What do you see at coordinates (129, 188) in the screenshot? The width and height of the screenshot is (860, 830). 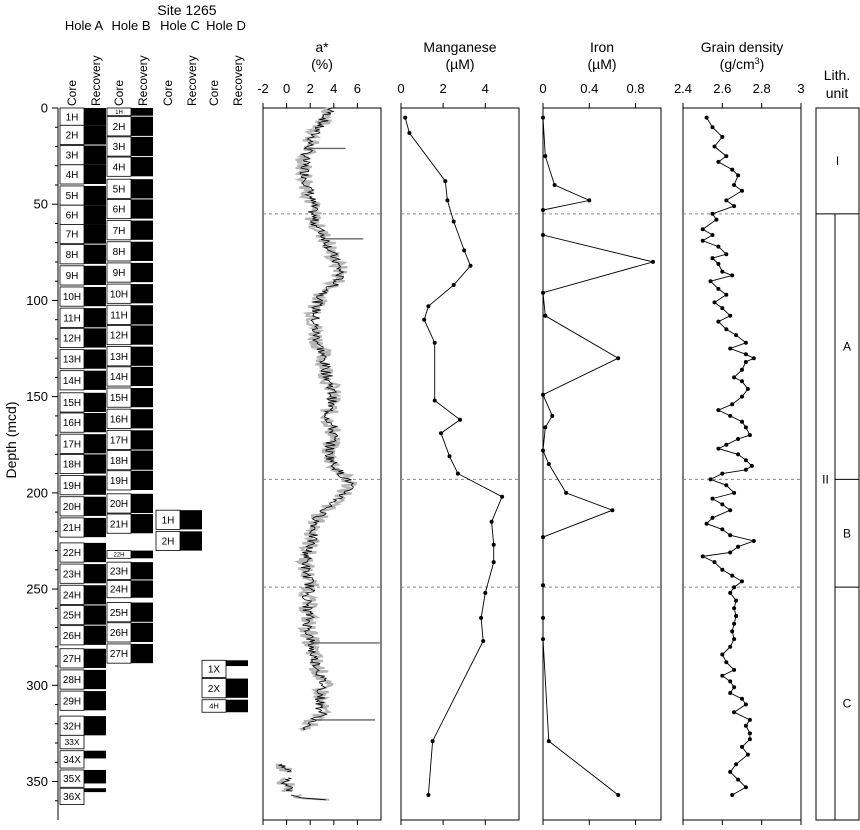 I see `core-5H: 5H` at bounding box center [129, 188].